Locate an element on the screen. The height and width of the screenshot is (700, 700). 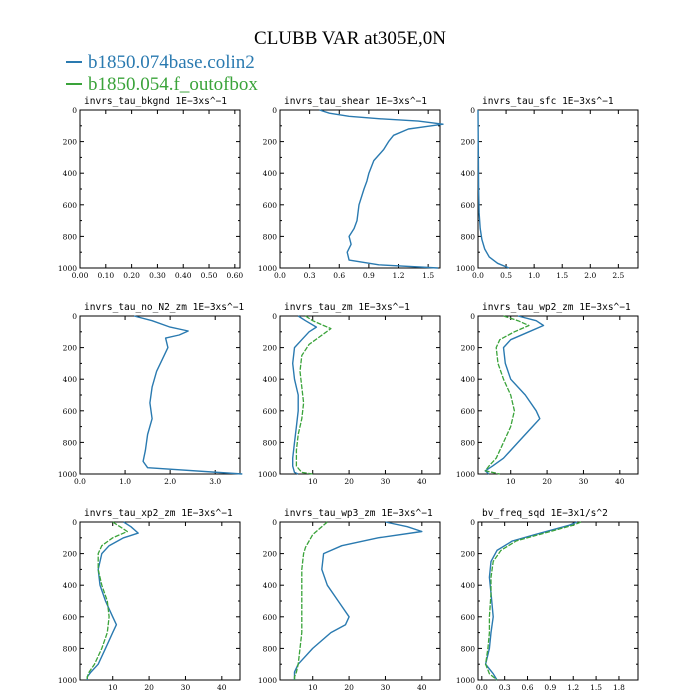
legend-item-series-2: b1850.054.f_outofbox is located at coordinates (162, 85).